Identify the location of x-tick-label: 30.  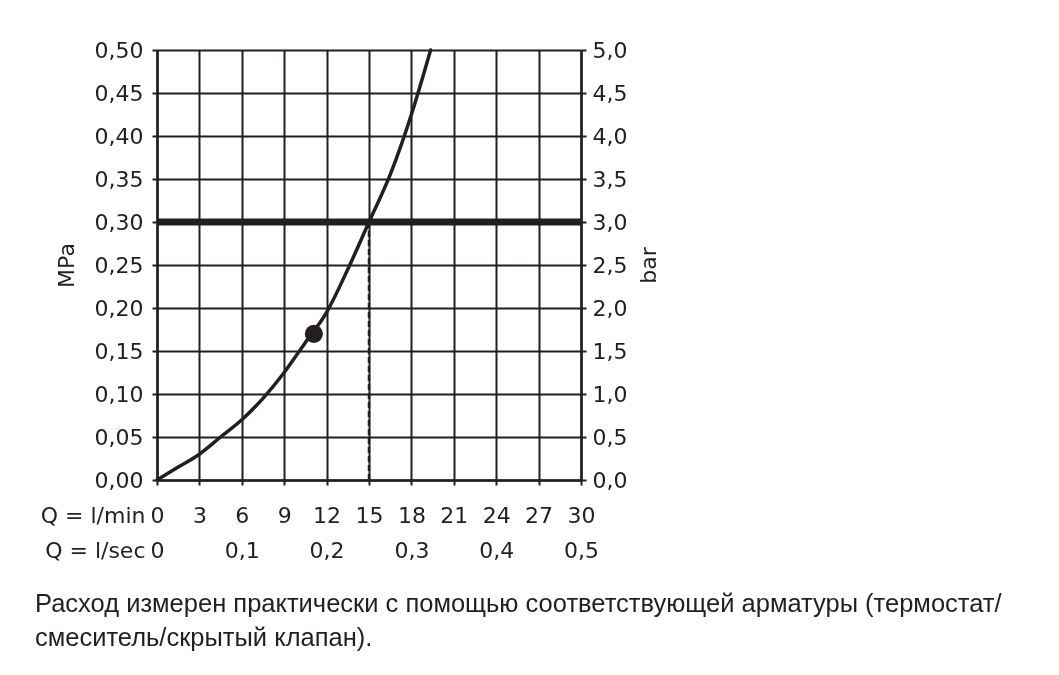
(581, 515).